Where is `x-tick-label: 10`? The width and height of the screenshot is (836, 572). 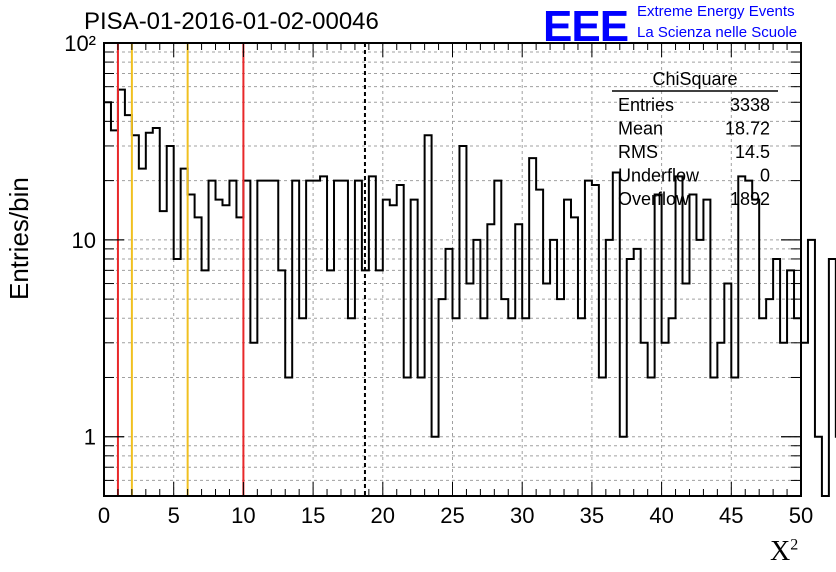 x-tick-label: 10 is located at coordinates (243, 515).